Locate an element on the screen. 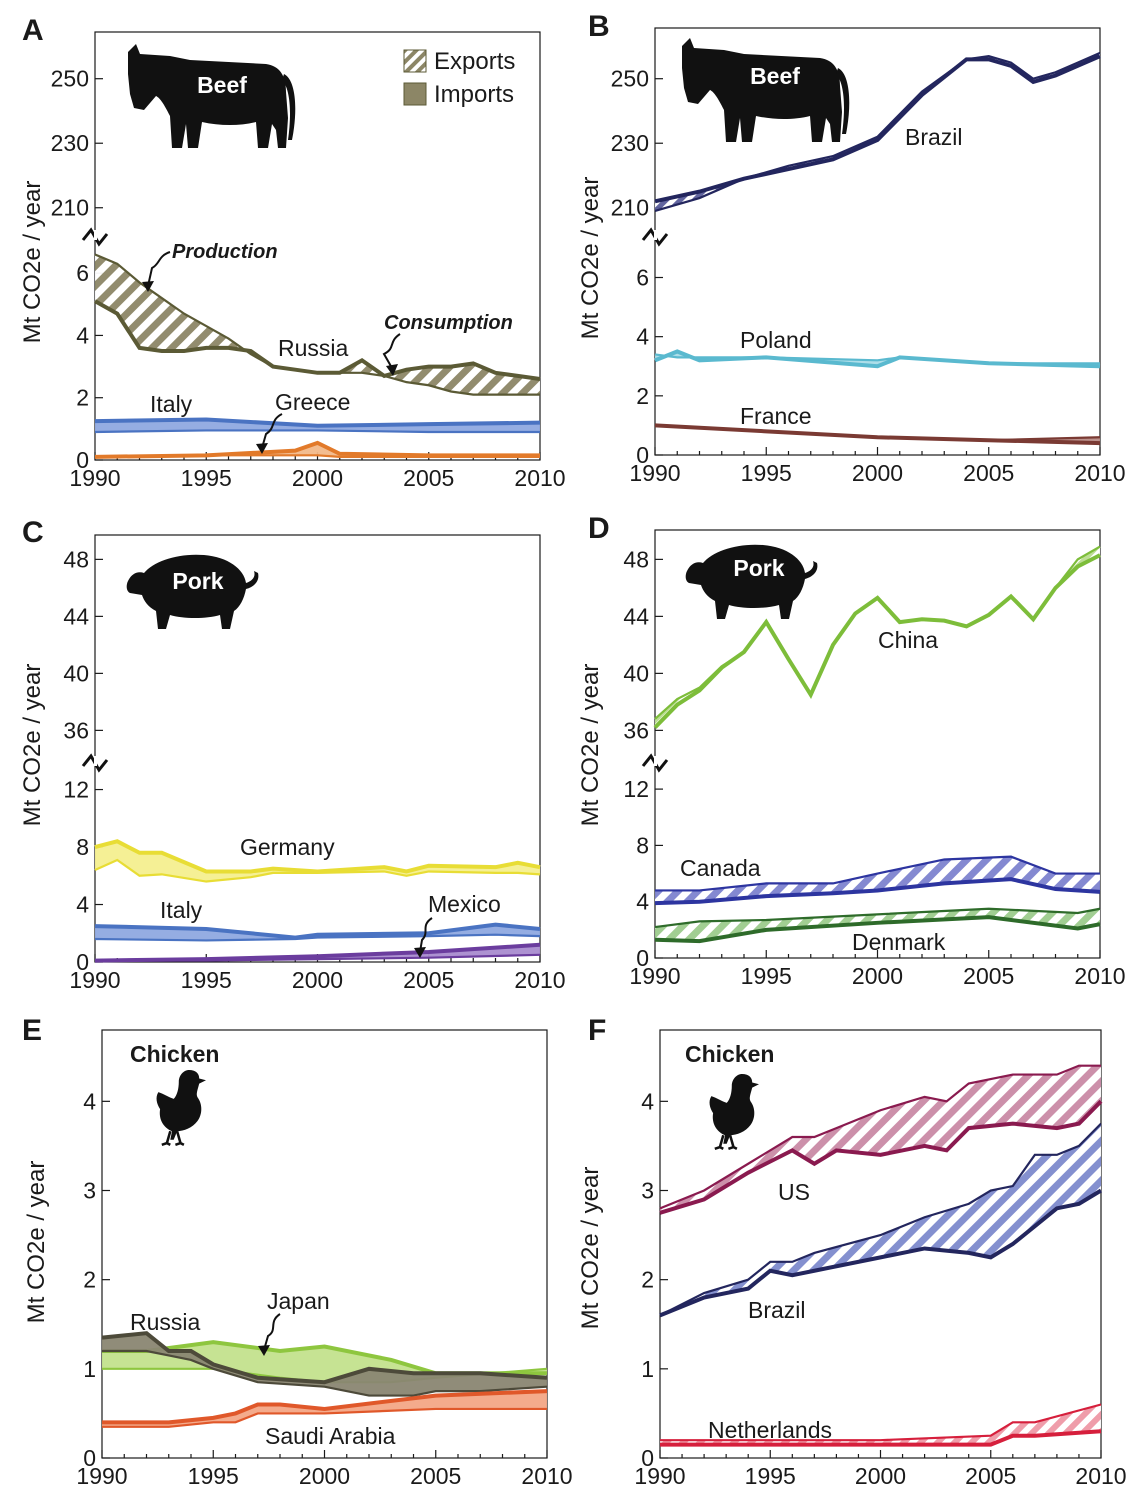  series-label: Greece is located at coordinates (312, 402).